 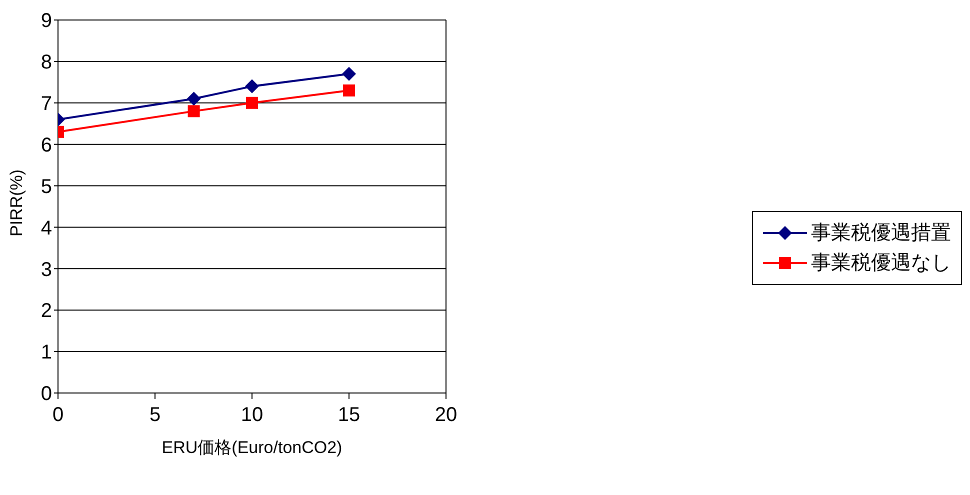 I want to click on x-axis-title: ERU価格(Euro/tonCO2), so click(x=252, y=447).